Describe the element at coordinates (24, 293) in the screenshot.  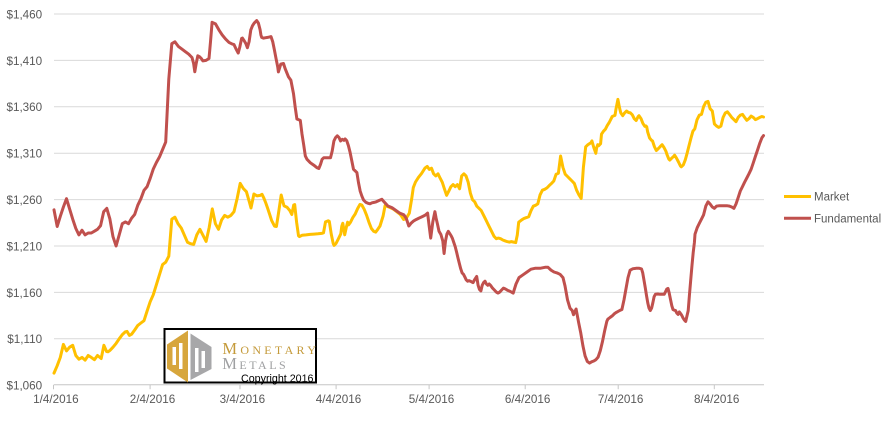
I see `svg-text: $1,160` at that location.